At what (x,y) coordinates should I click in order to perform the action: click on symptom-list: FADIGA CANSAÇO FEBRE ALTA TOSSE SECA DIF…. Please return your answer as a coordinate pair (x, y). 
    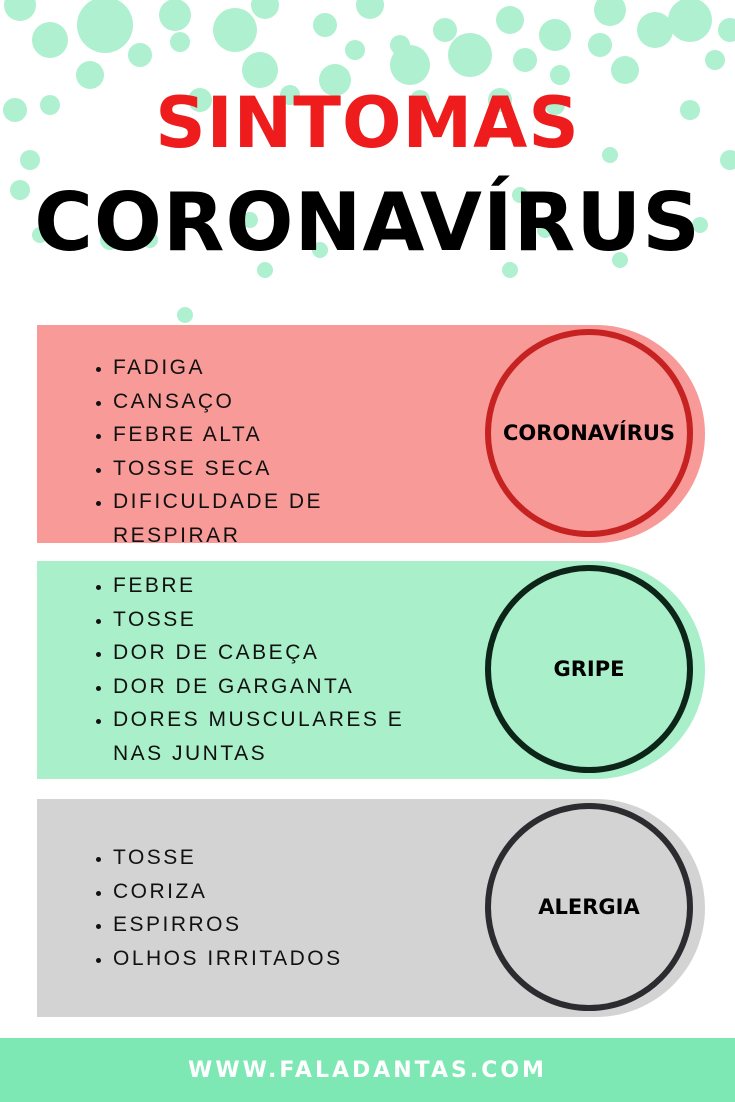
    Looking at the image, I should click on (274, 451).